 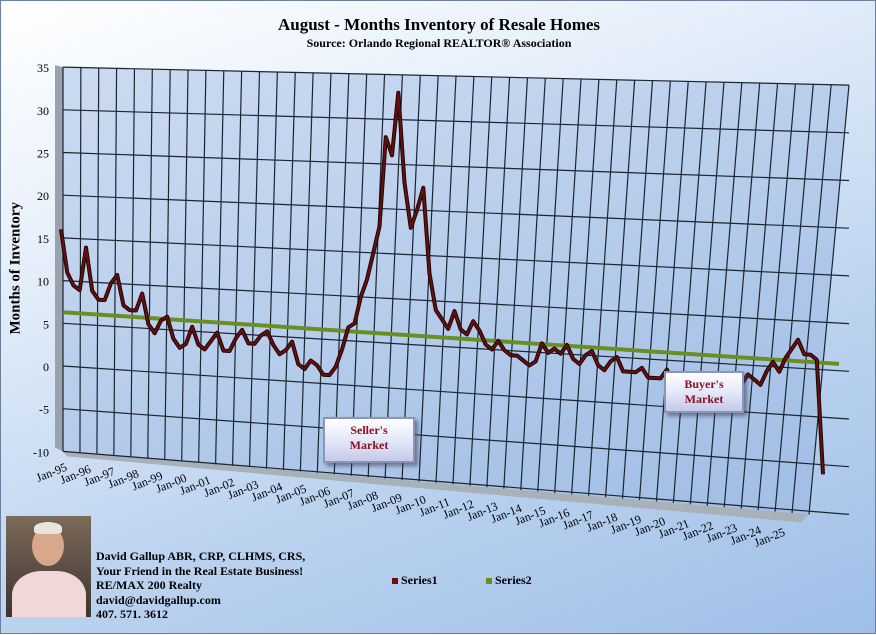 I want to click on y-tick-label: 30, so click(x=43, y=111).